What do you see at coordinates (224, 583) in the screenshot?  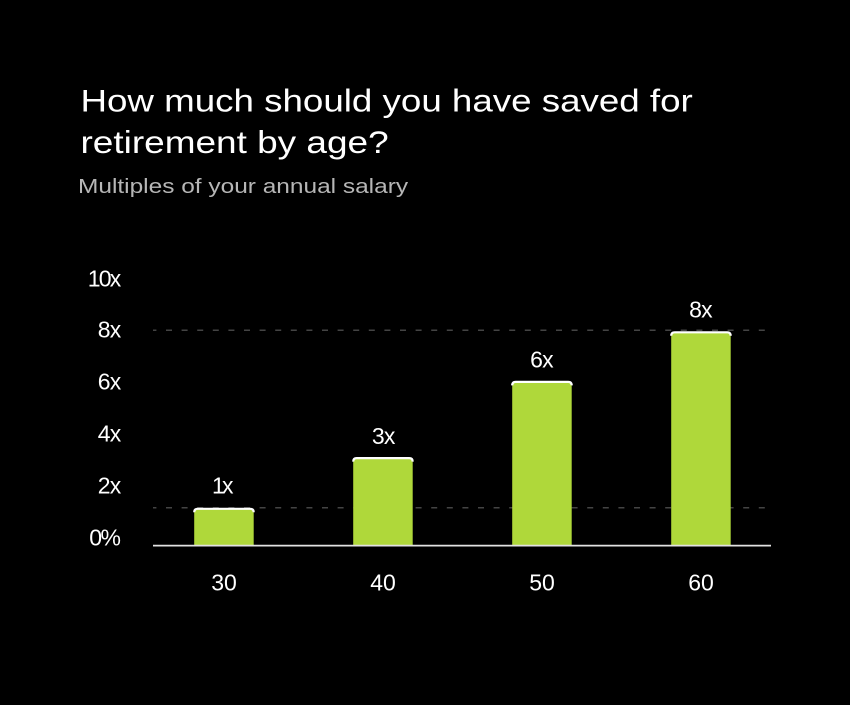 I see `svg-text: 30` at bounding box center [224, 583].